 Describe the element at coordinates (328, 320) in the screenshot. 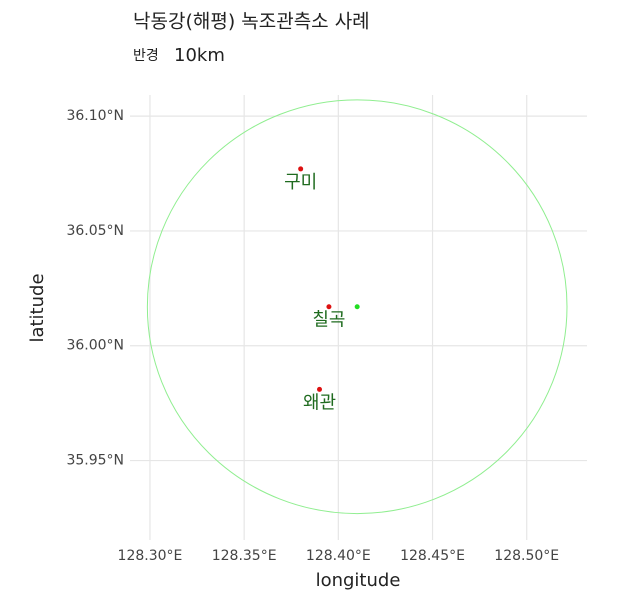

I see `station-label: 칠곡` at that location.